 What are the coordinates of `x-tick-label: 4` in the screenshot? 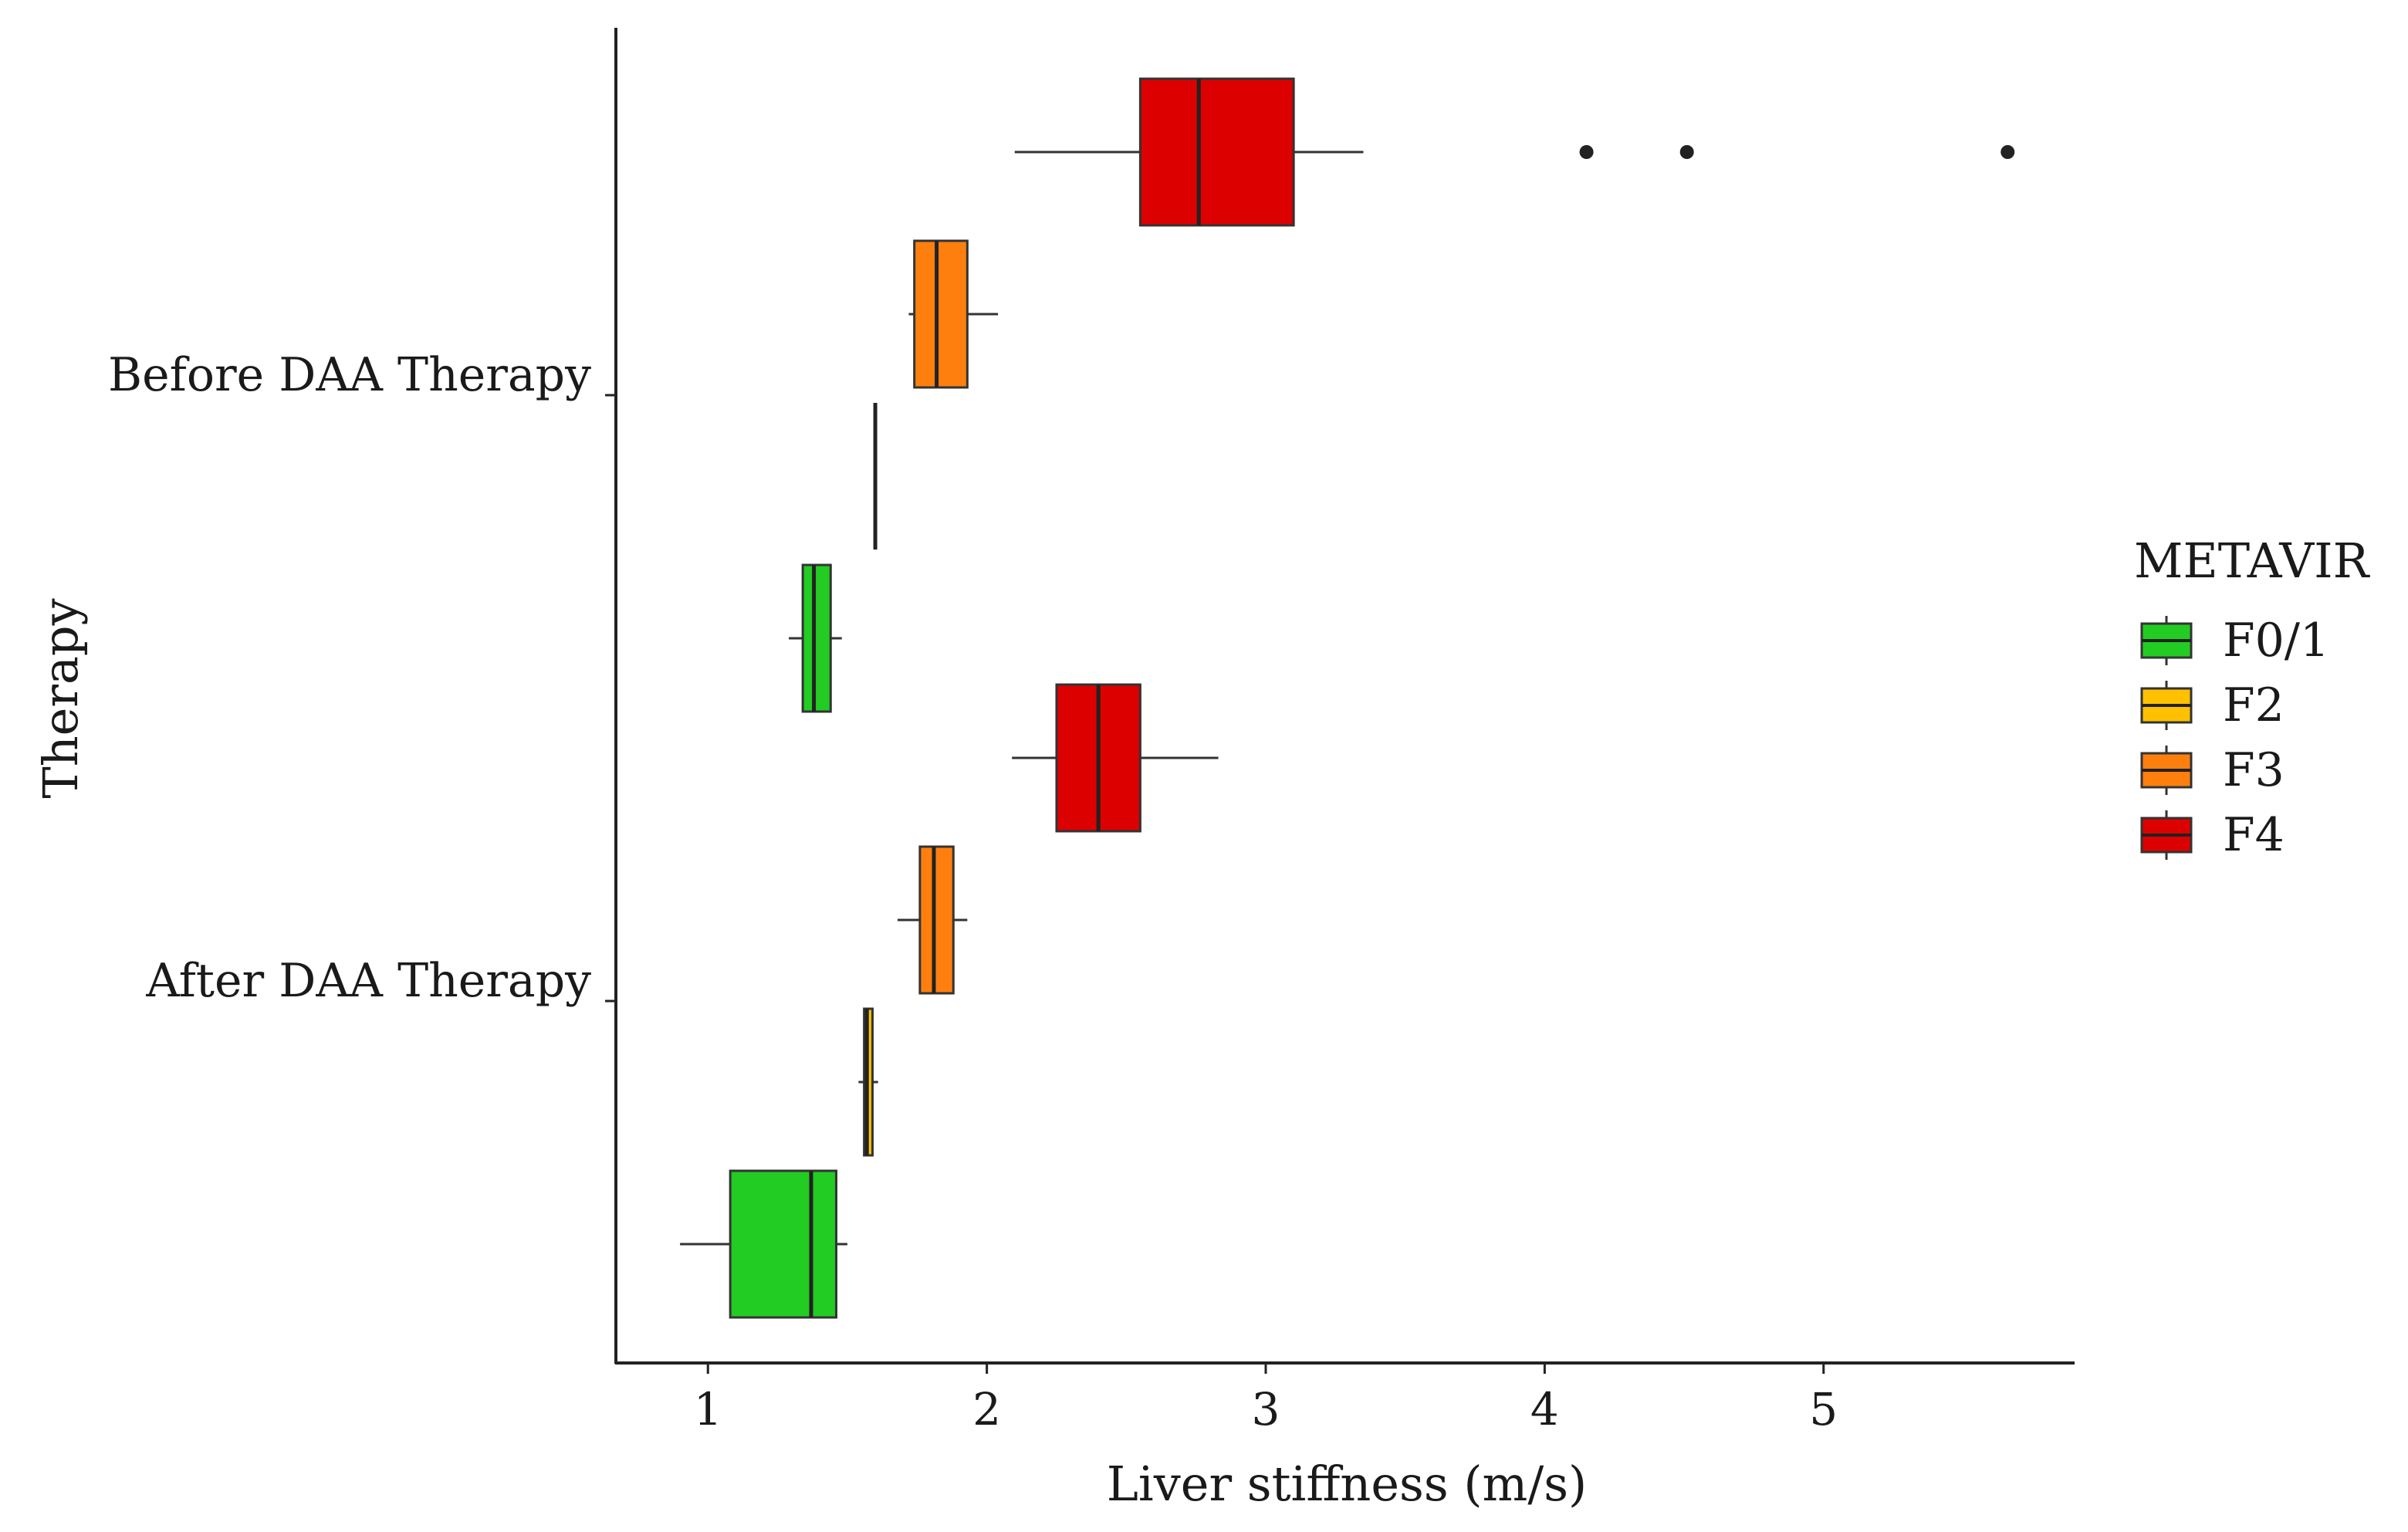 It's located at (1545, 1409).